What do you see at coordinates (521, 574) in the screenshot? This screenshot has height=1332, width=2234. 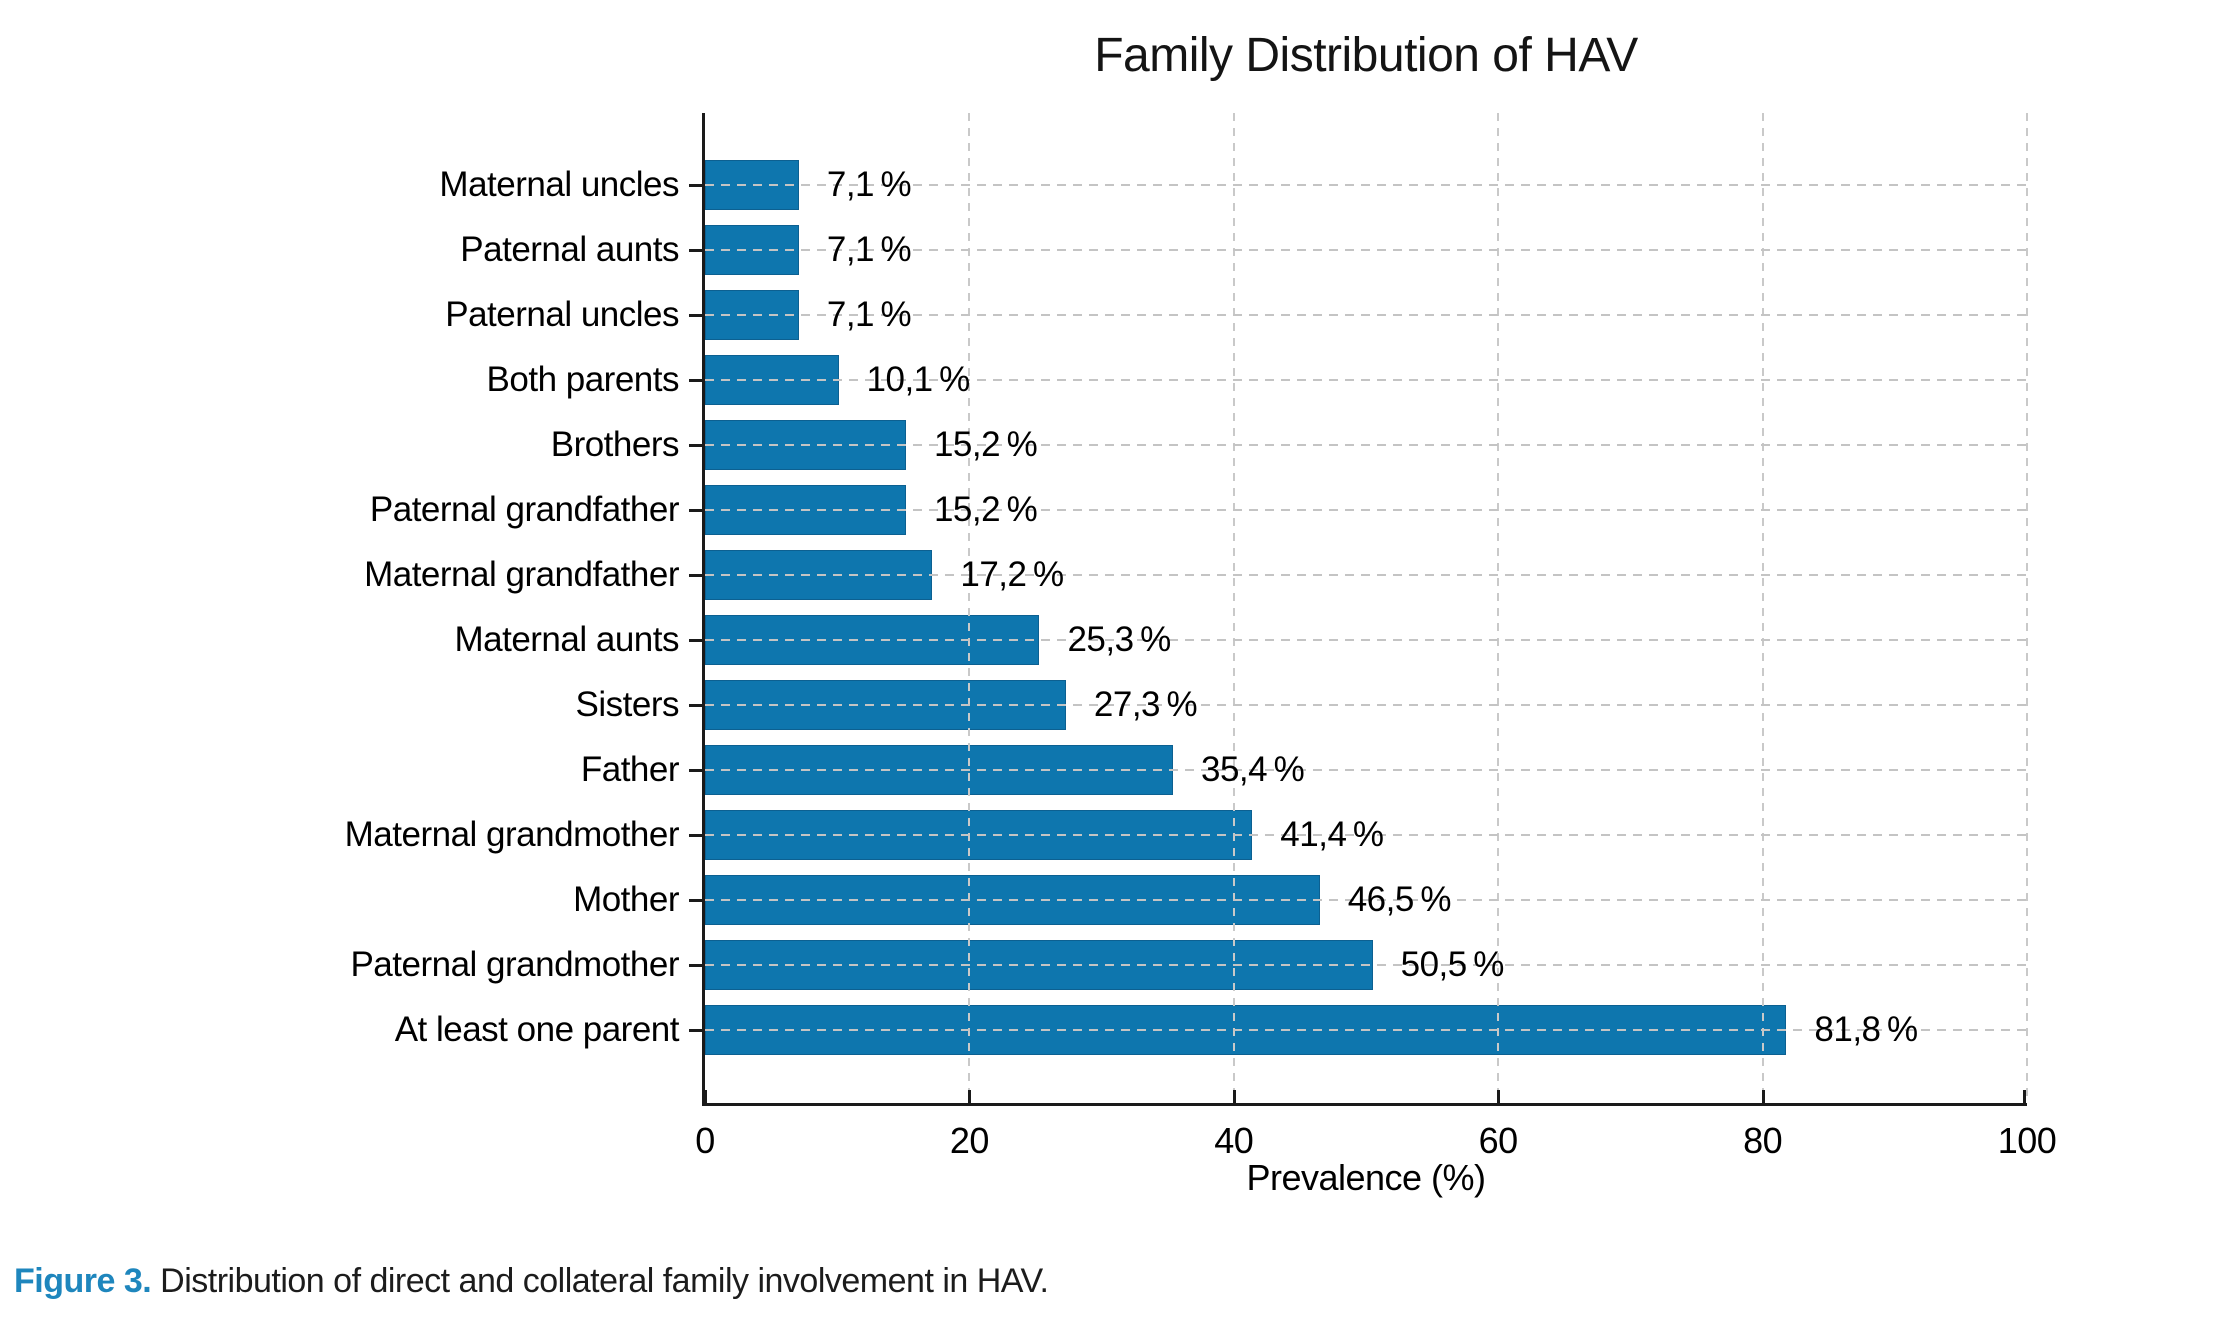 I see `category-label: Maternal grandfather` at bounding box center [521, 574].